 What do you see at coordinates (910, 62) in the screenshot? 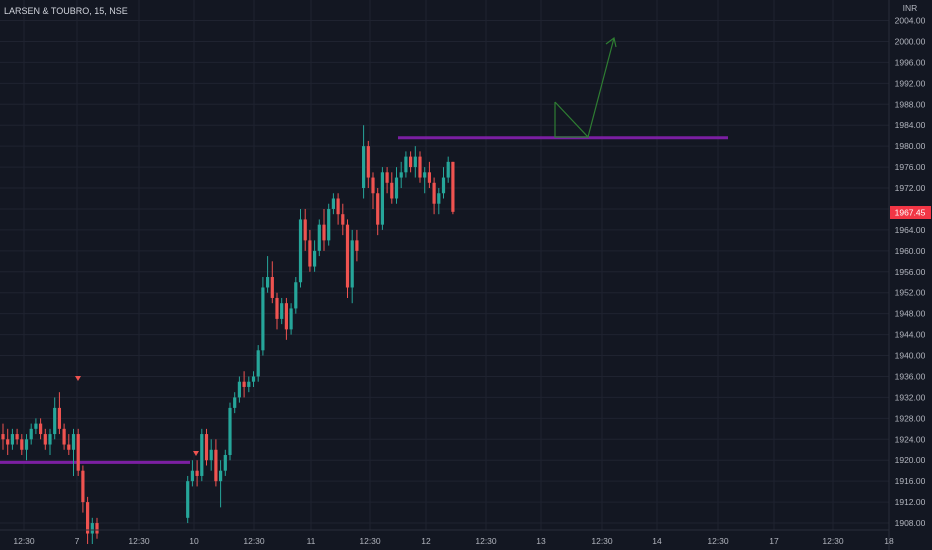
I see `price-tick-label: 1996.00` at bounding box center [910, 62].